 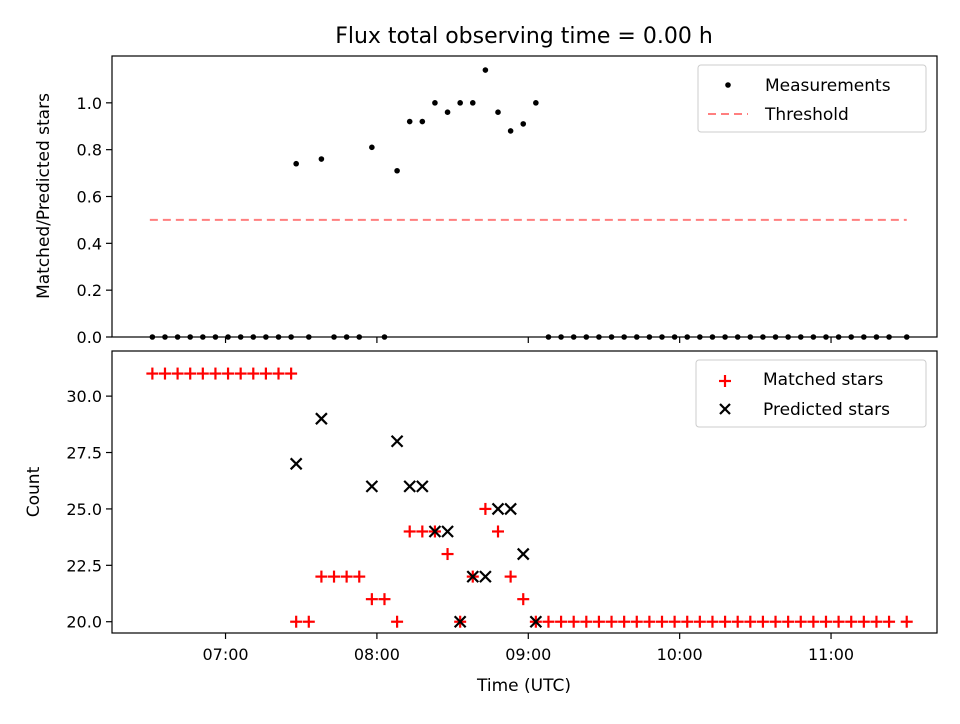 I want to click on bottom-legend: Matched stars Predicted stars, so click(x=811, y=393).